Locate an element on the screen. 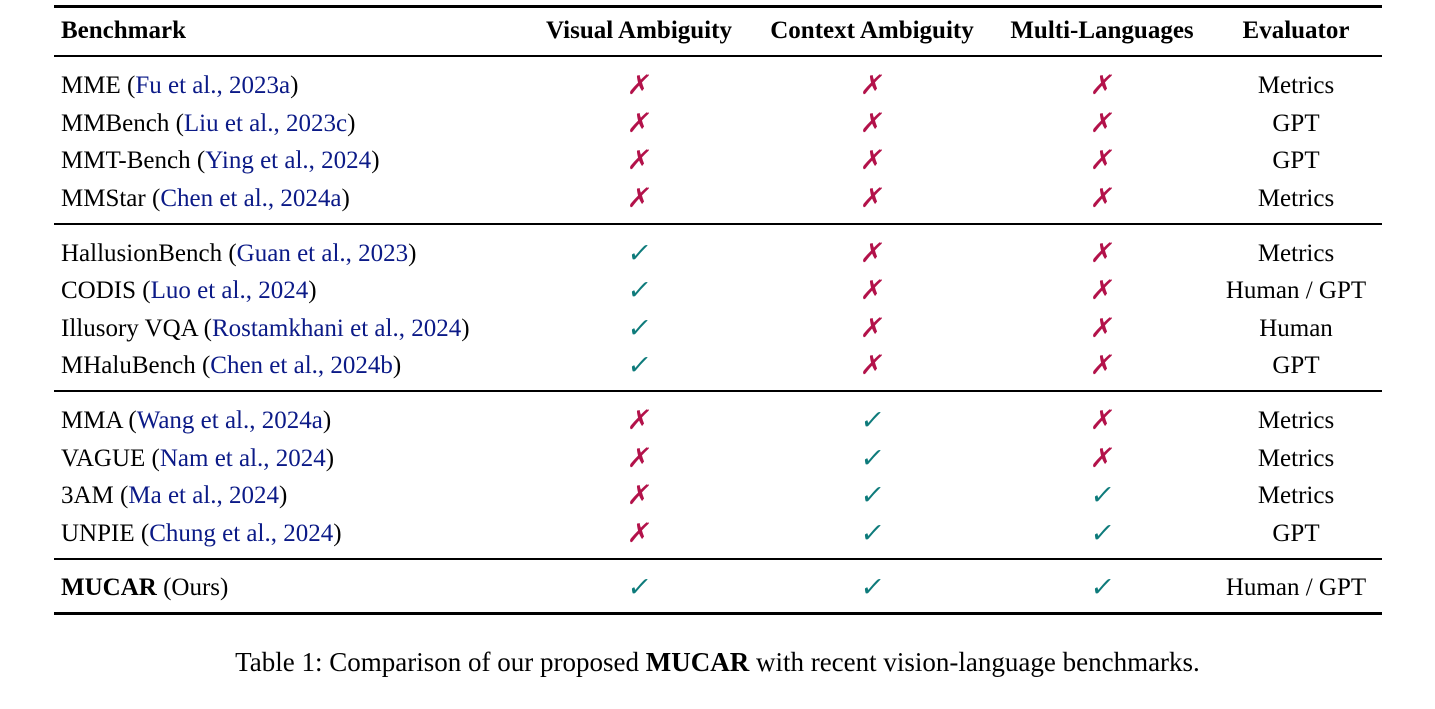 This screenshot has width=1435, height=709. bottom-rule is located at coordinates (718, 613).